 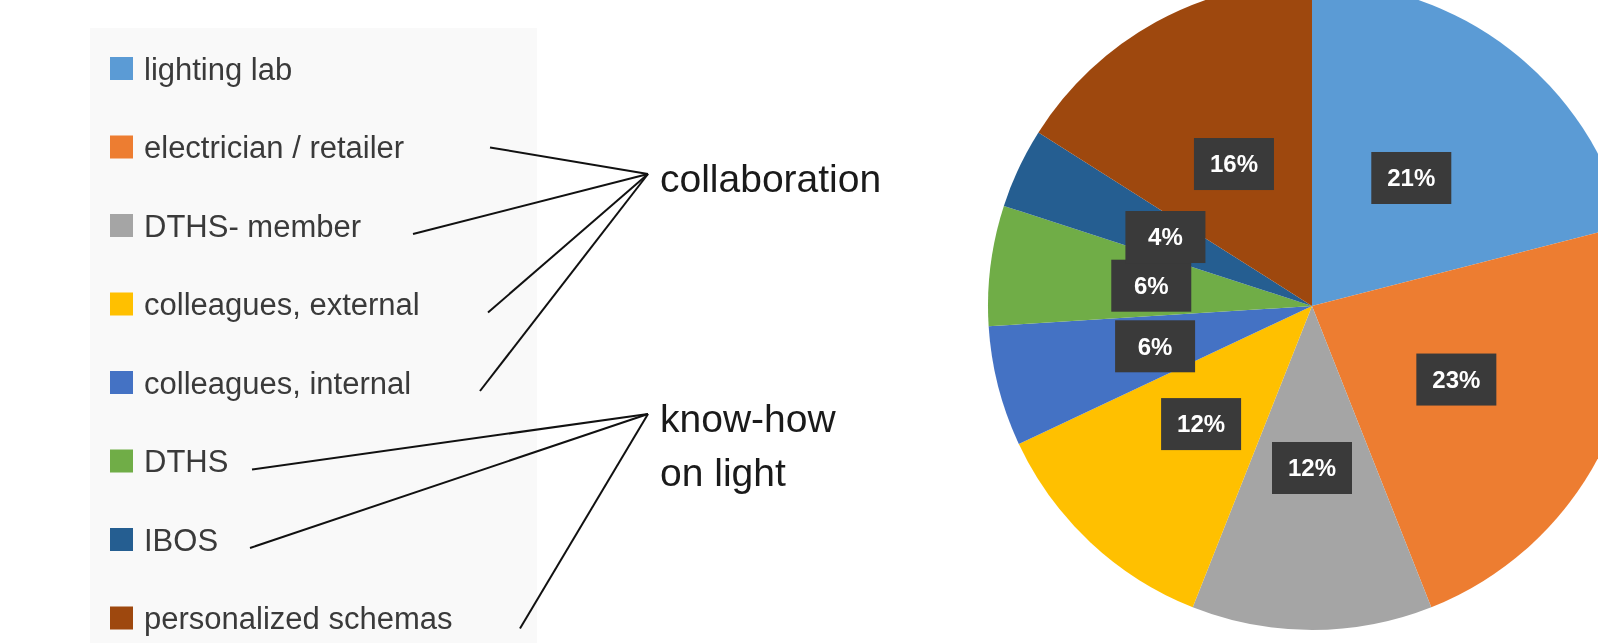 What do you see at coordinates (771, 178) in the screenshot?
I see `text: collaboration` at bounding box center [771, 178].